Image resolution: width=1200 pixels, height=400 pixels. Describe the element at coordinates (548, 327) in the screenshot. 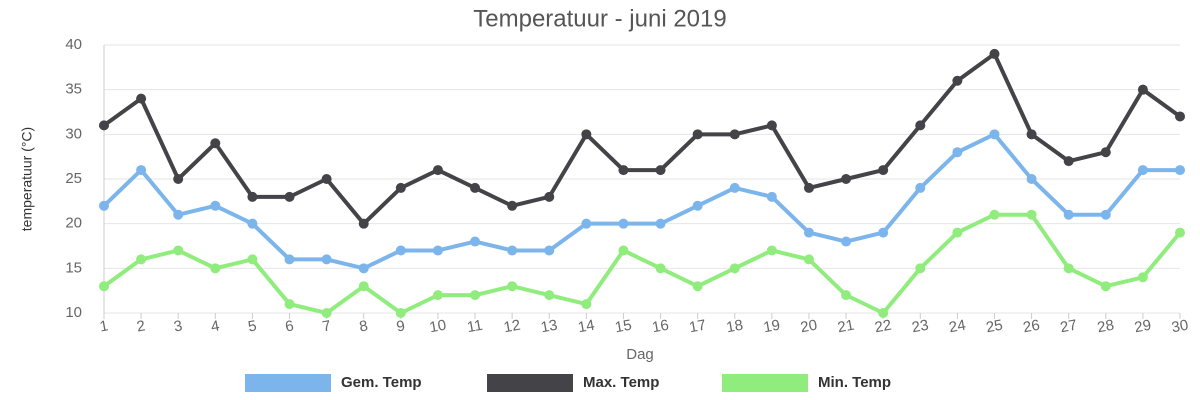

I see `x-tick-label: 13` at that location.